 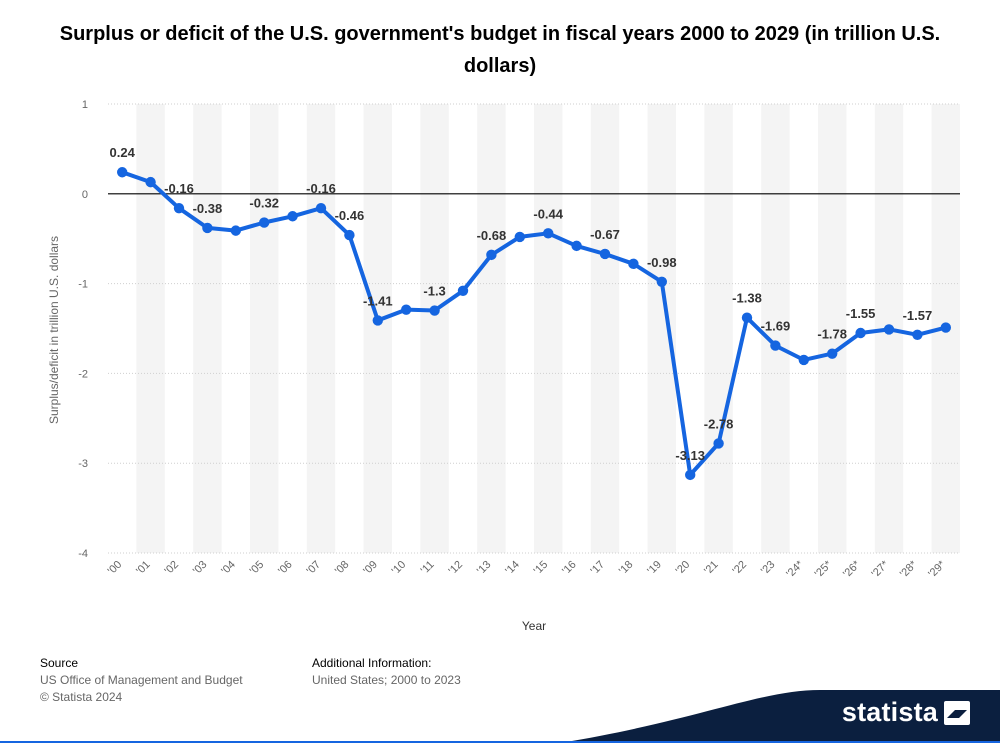 I want to click on brand-name: statista, so click(x=889, y=712).